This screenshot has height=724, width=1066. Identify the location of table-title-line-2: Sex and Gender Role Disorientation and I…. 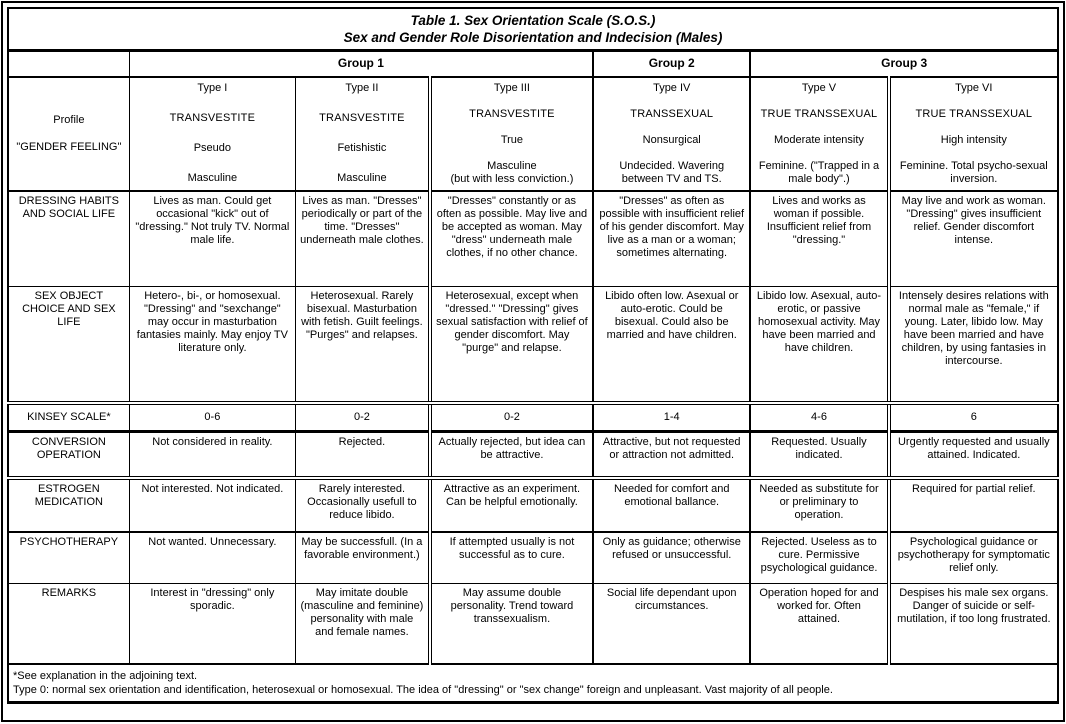
(533, 37).